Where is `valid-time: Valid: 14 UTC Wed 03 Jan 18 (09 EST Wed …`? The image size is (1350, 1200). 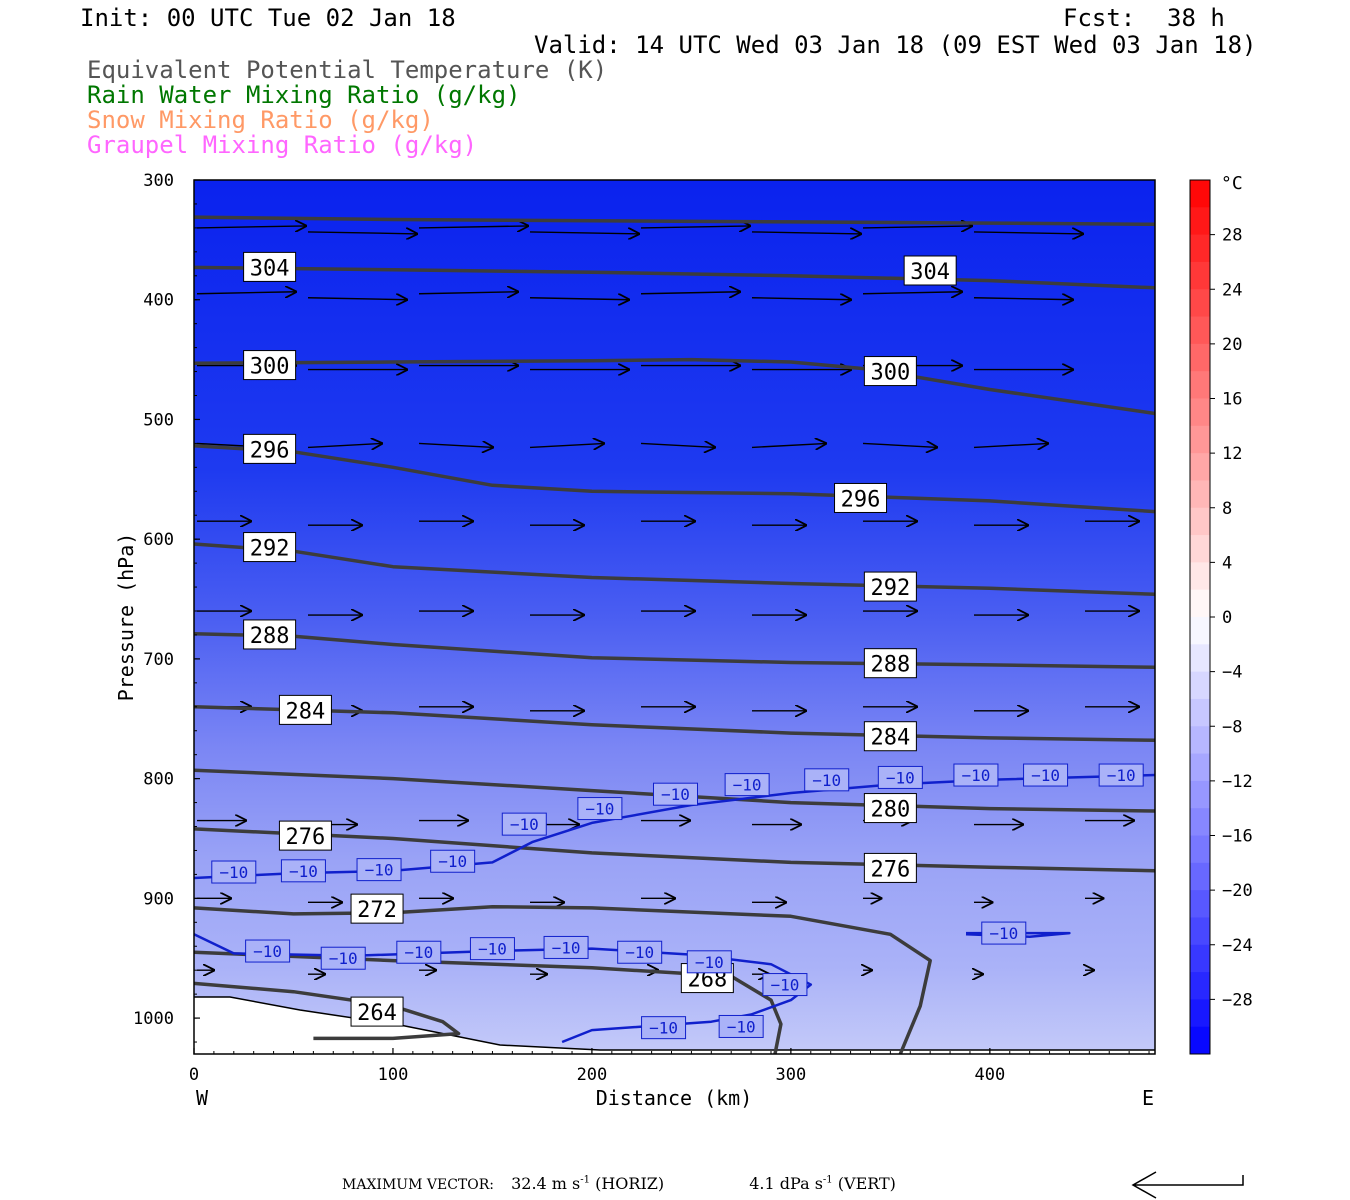
valid-time: Valid: 14 UTC Wed 03 Jan 18 (09 EST Wed … is located at coordinates (895, 45).